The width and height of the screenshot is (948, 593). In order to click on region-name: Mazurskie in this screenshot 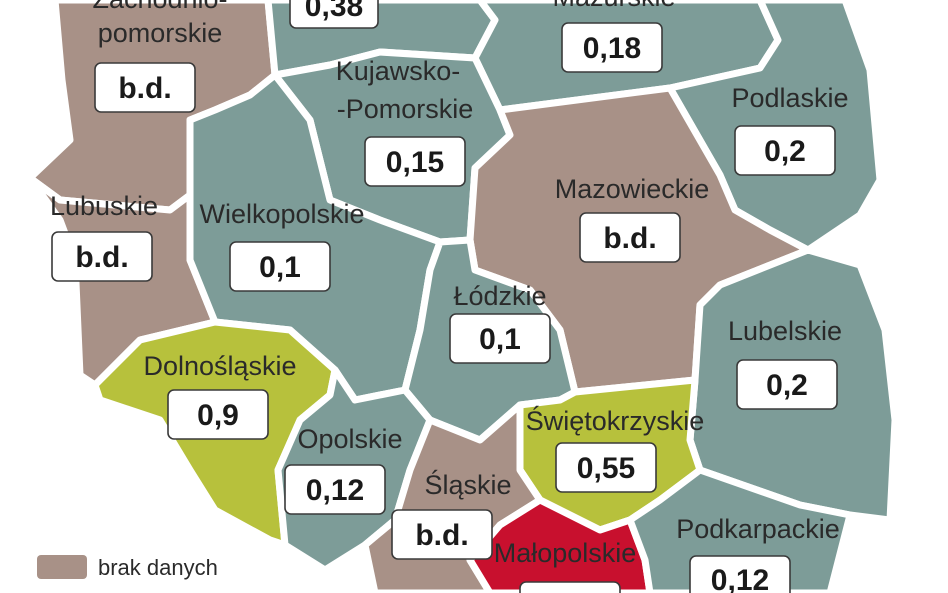, I will do `click(613, 6)`.